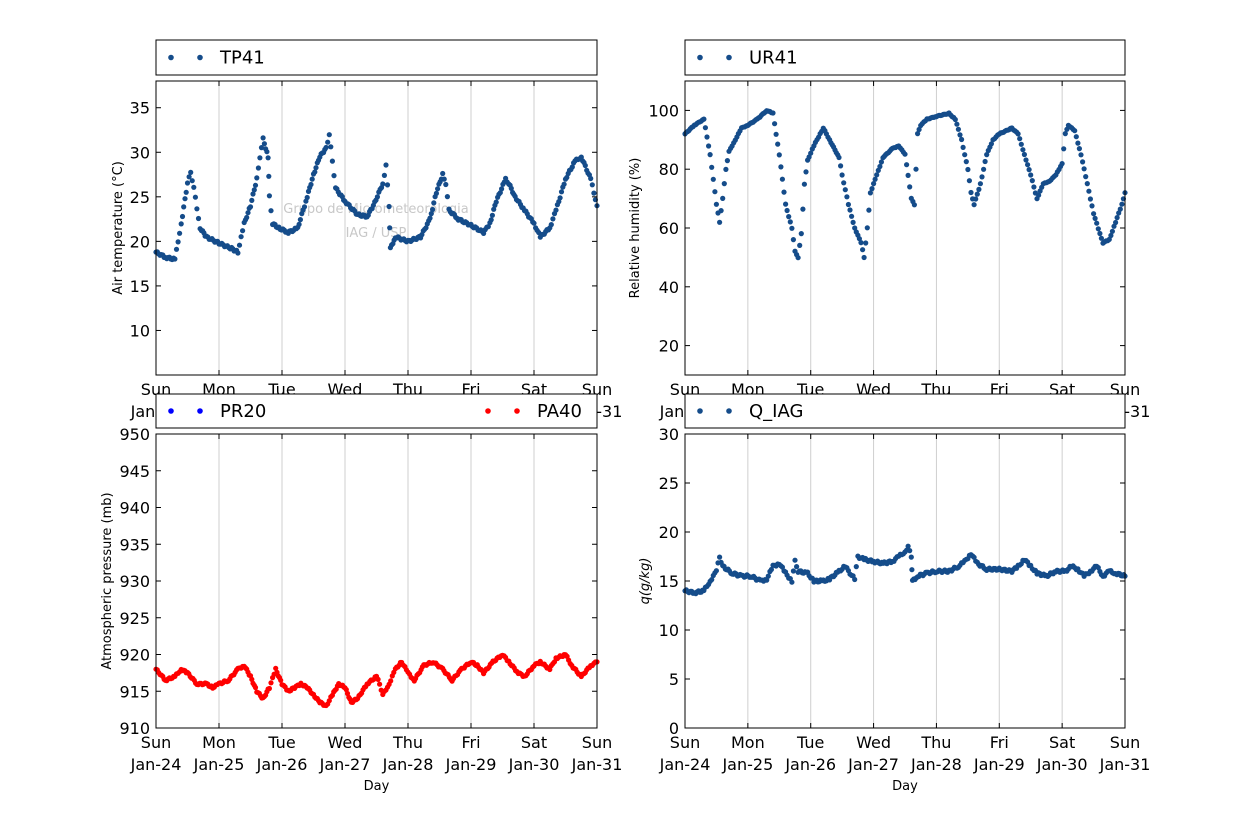 This screenshot has height=814, width=1250. I want to click on y-axis-title: q(g/kg), so click(645, 581).